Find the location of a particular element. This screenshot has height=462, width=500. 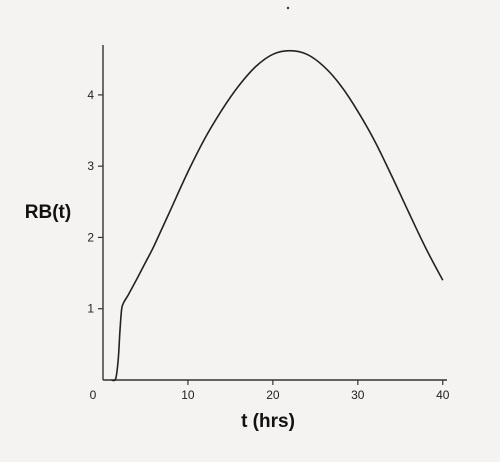

x-tick-label-30: 30 is located at coordinates (358, 395).